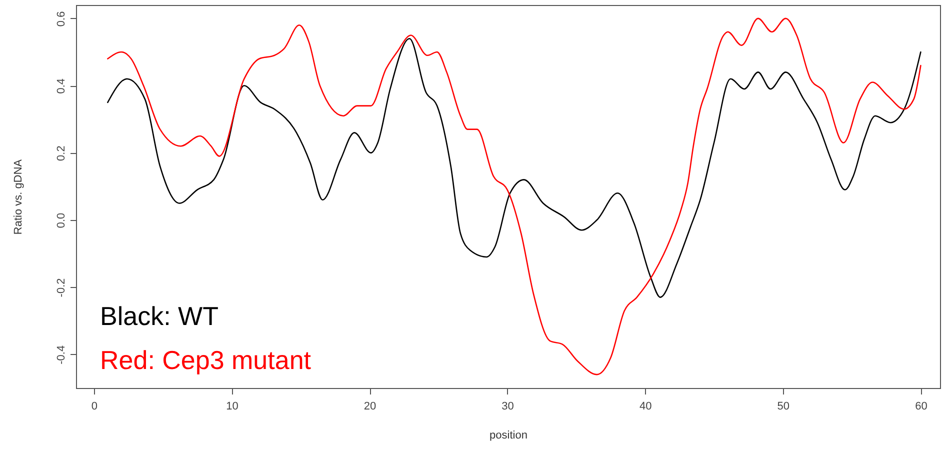  What do you see at coordinates (232, 406) in the screenshot?
I see `x-tick-label: 10` at bounding box center [232, 406].